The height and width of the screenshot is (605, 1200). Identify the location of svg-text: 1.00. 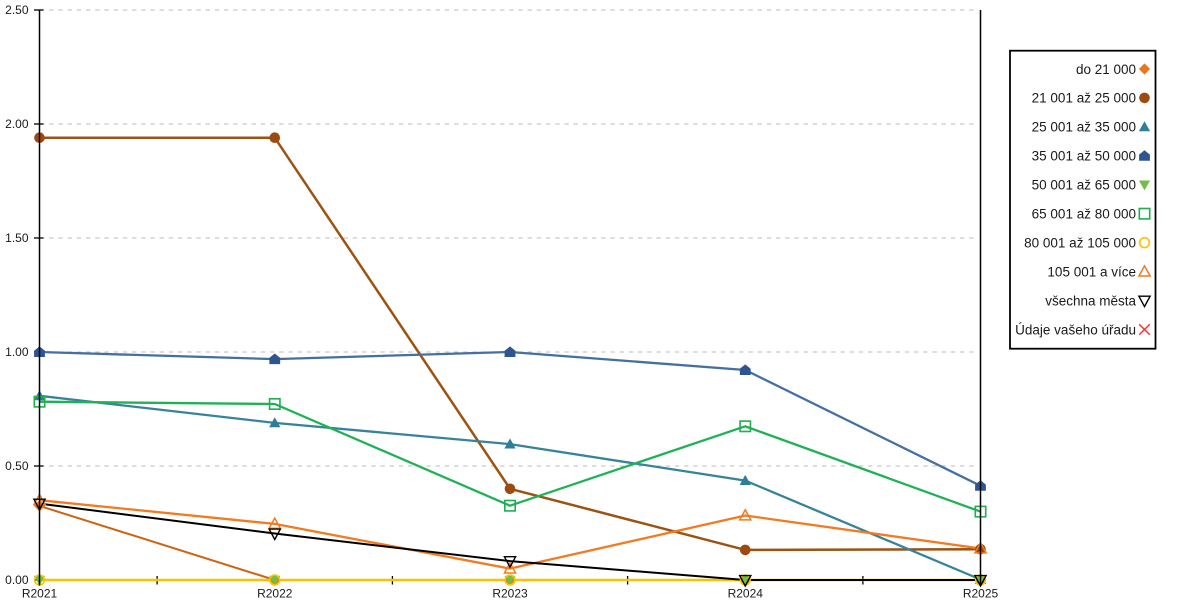
(17, 352).